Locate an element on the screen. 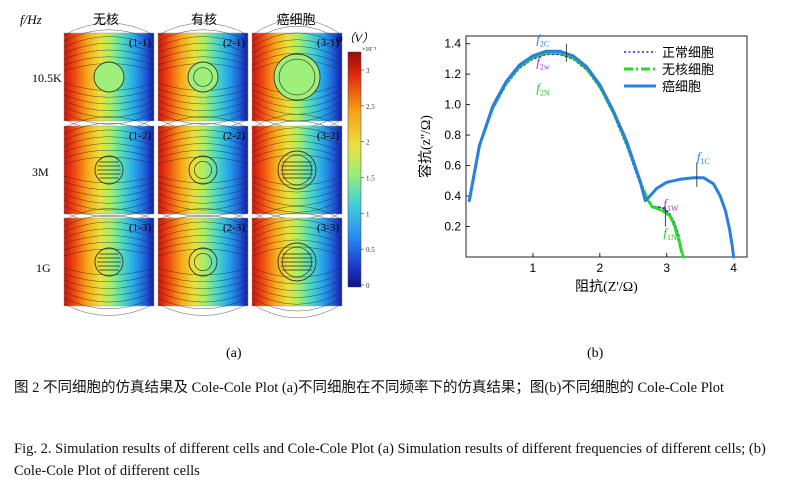 The width and height of the screenshot is (802, 495). annotation-f1c: f1C is located at coordinates (703, 157).